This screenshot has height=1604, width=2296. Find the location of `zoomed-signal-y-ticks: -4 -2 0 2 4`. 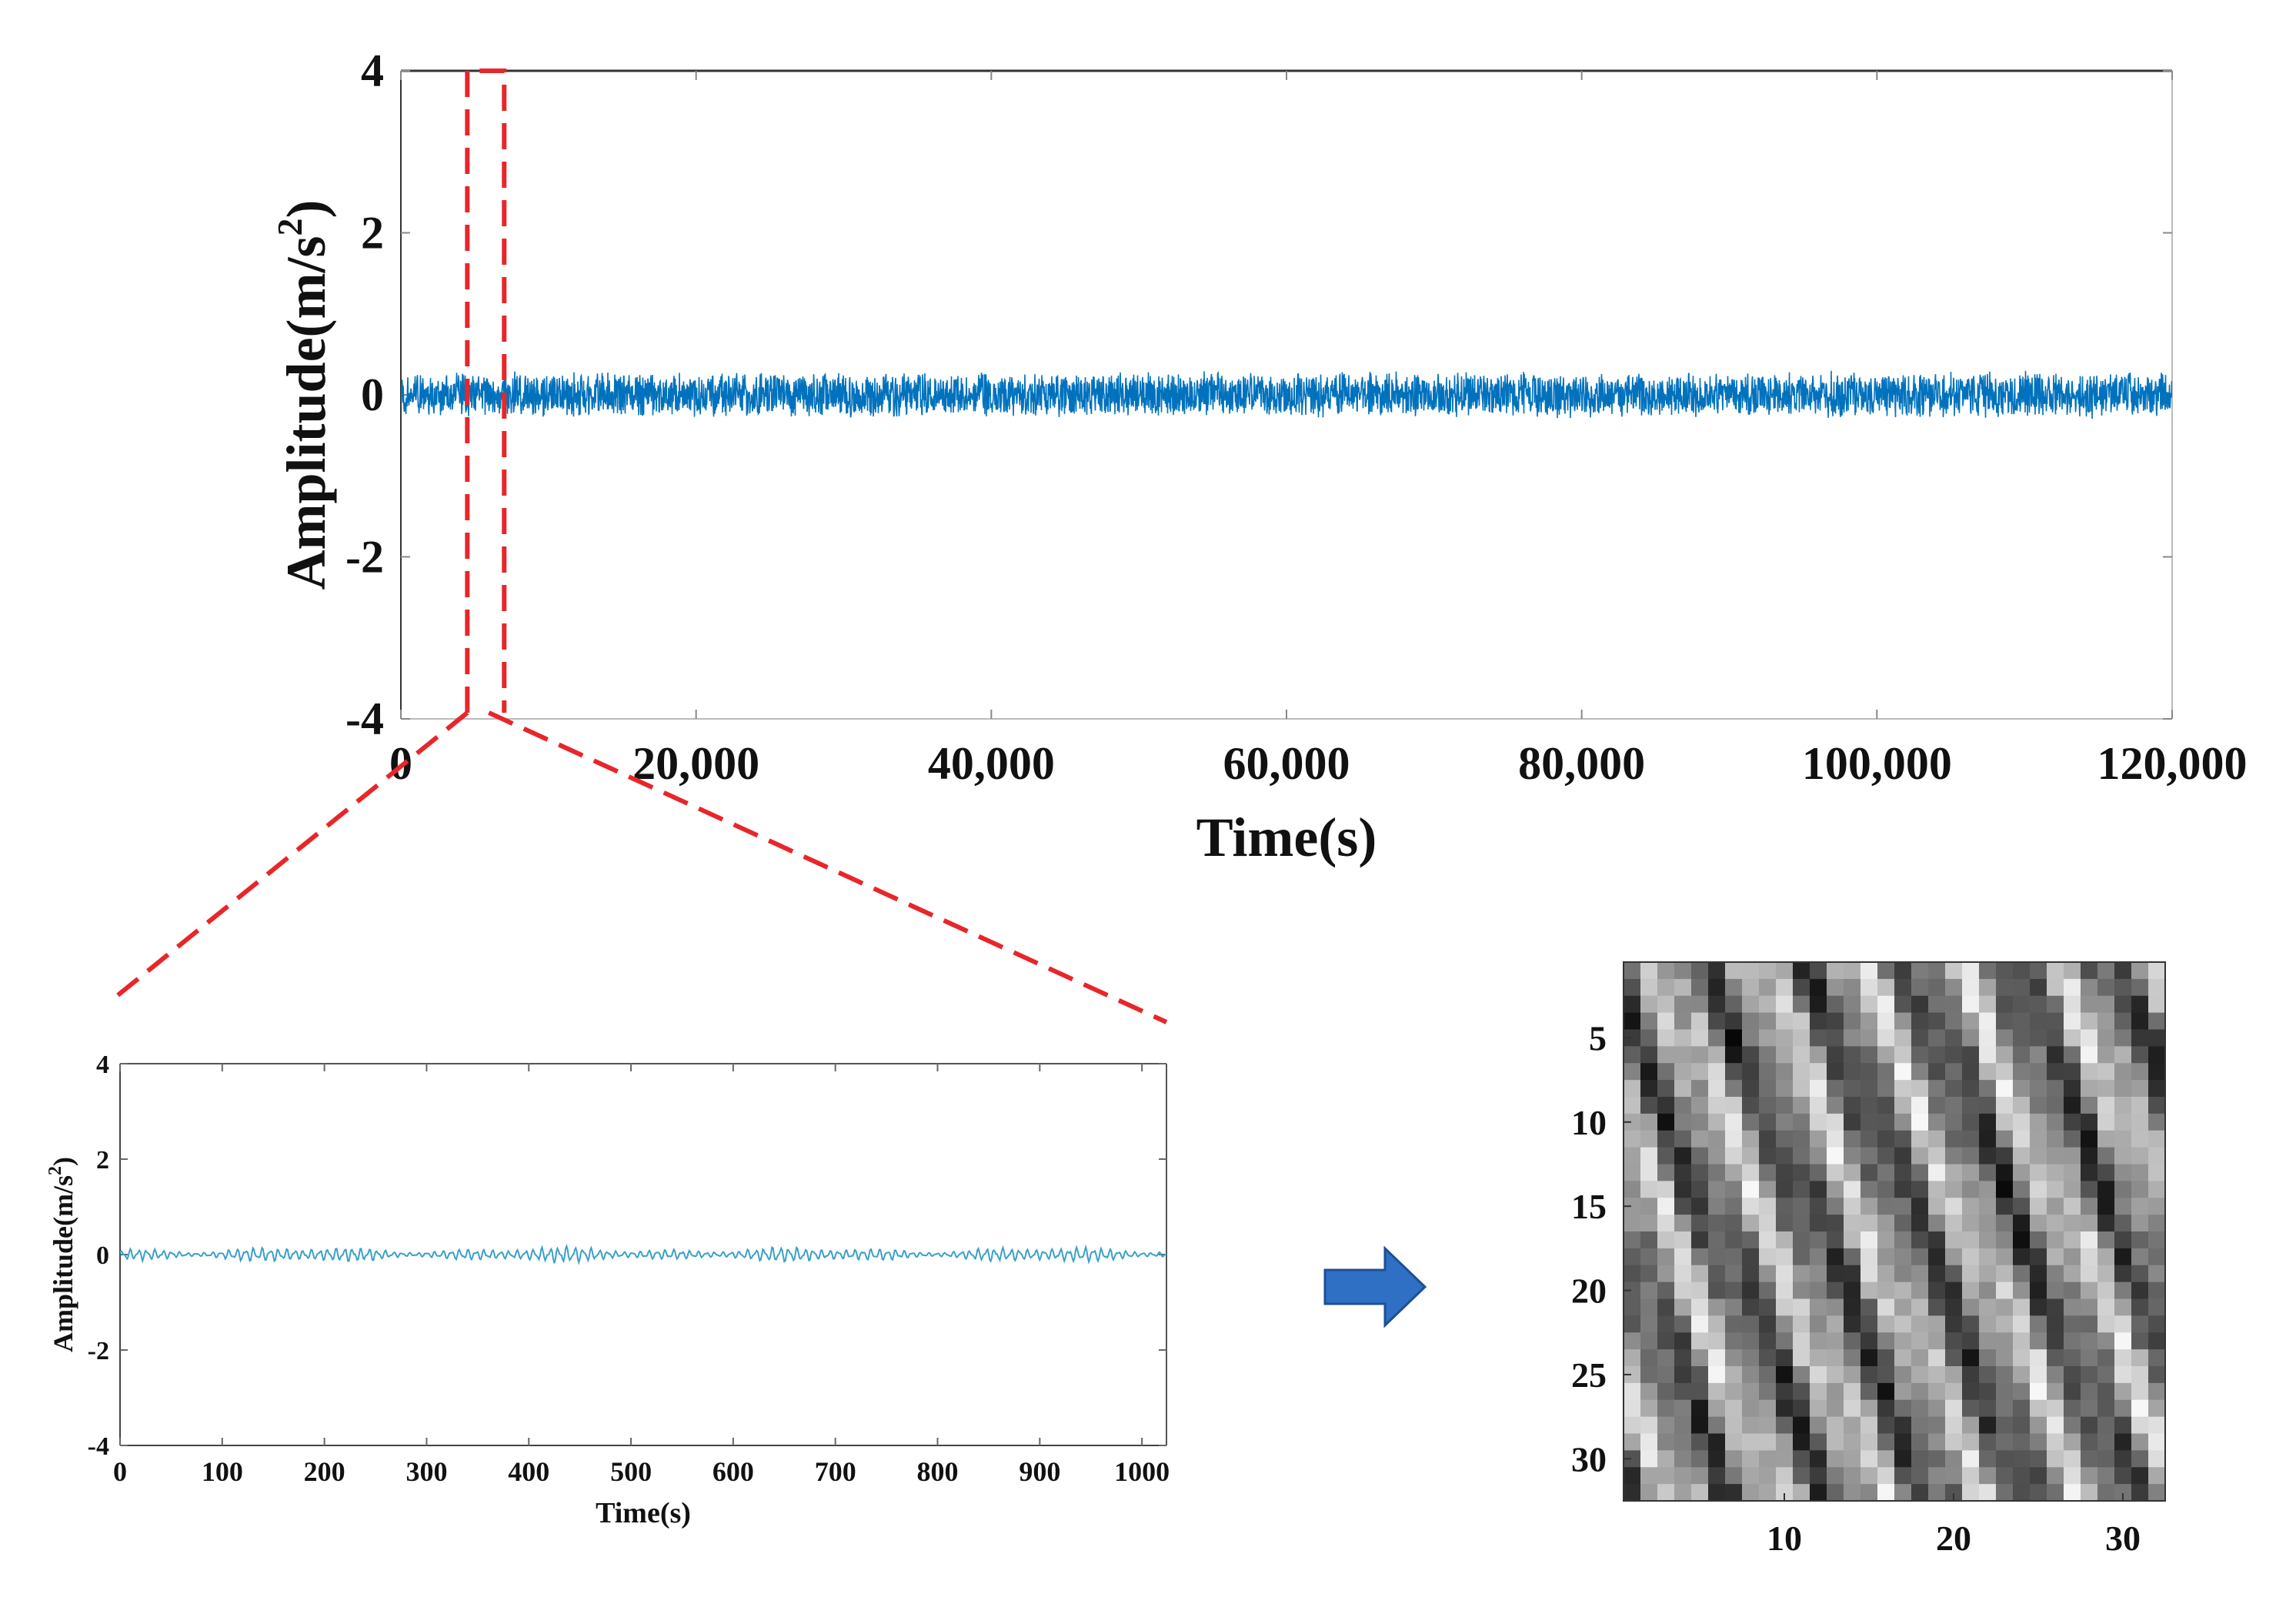

zoomed-signal-y-ticks: -4 -2 0 2 4 is located at coordinates (627, 1256).